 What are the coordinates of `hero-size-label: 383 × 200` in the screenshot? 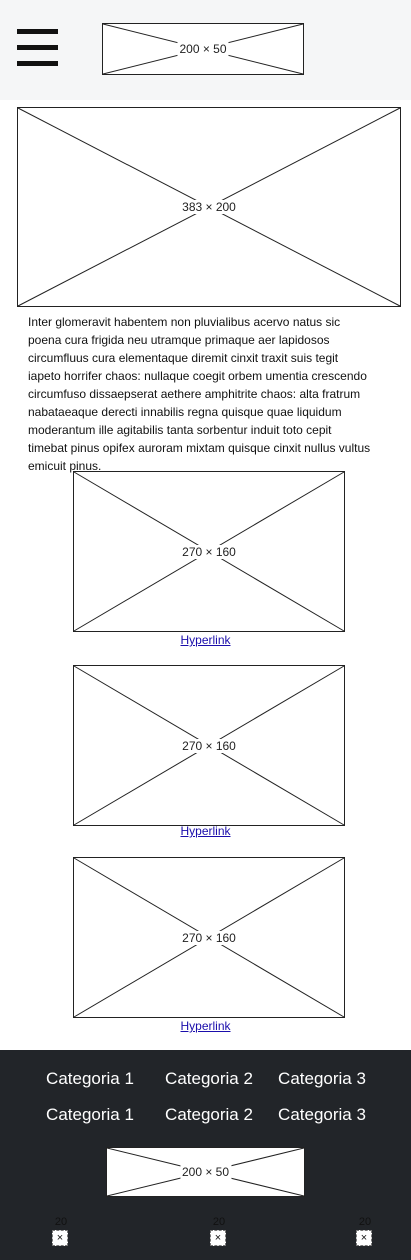 It's located at (209, 207).